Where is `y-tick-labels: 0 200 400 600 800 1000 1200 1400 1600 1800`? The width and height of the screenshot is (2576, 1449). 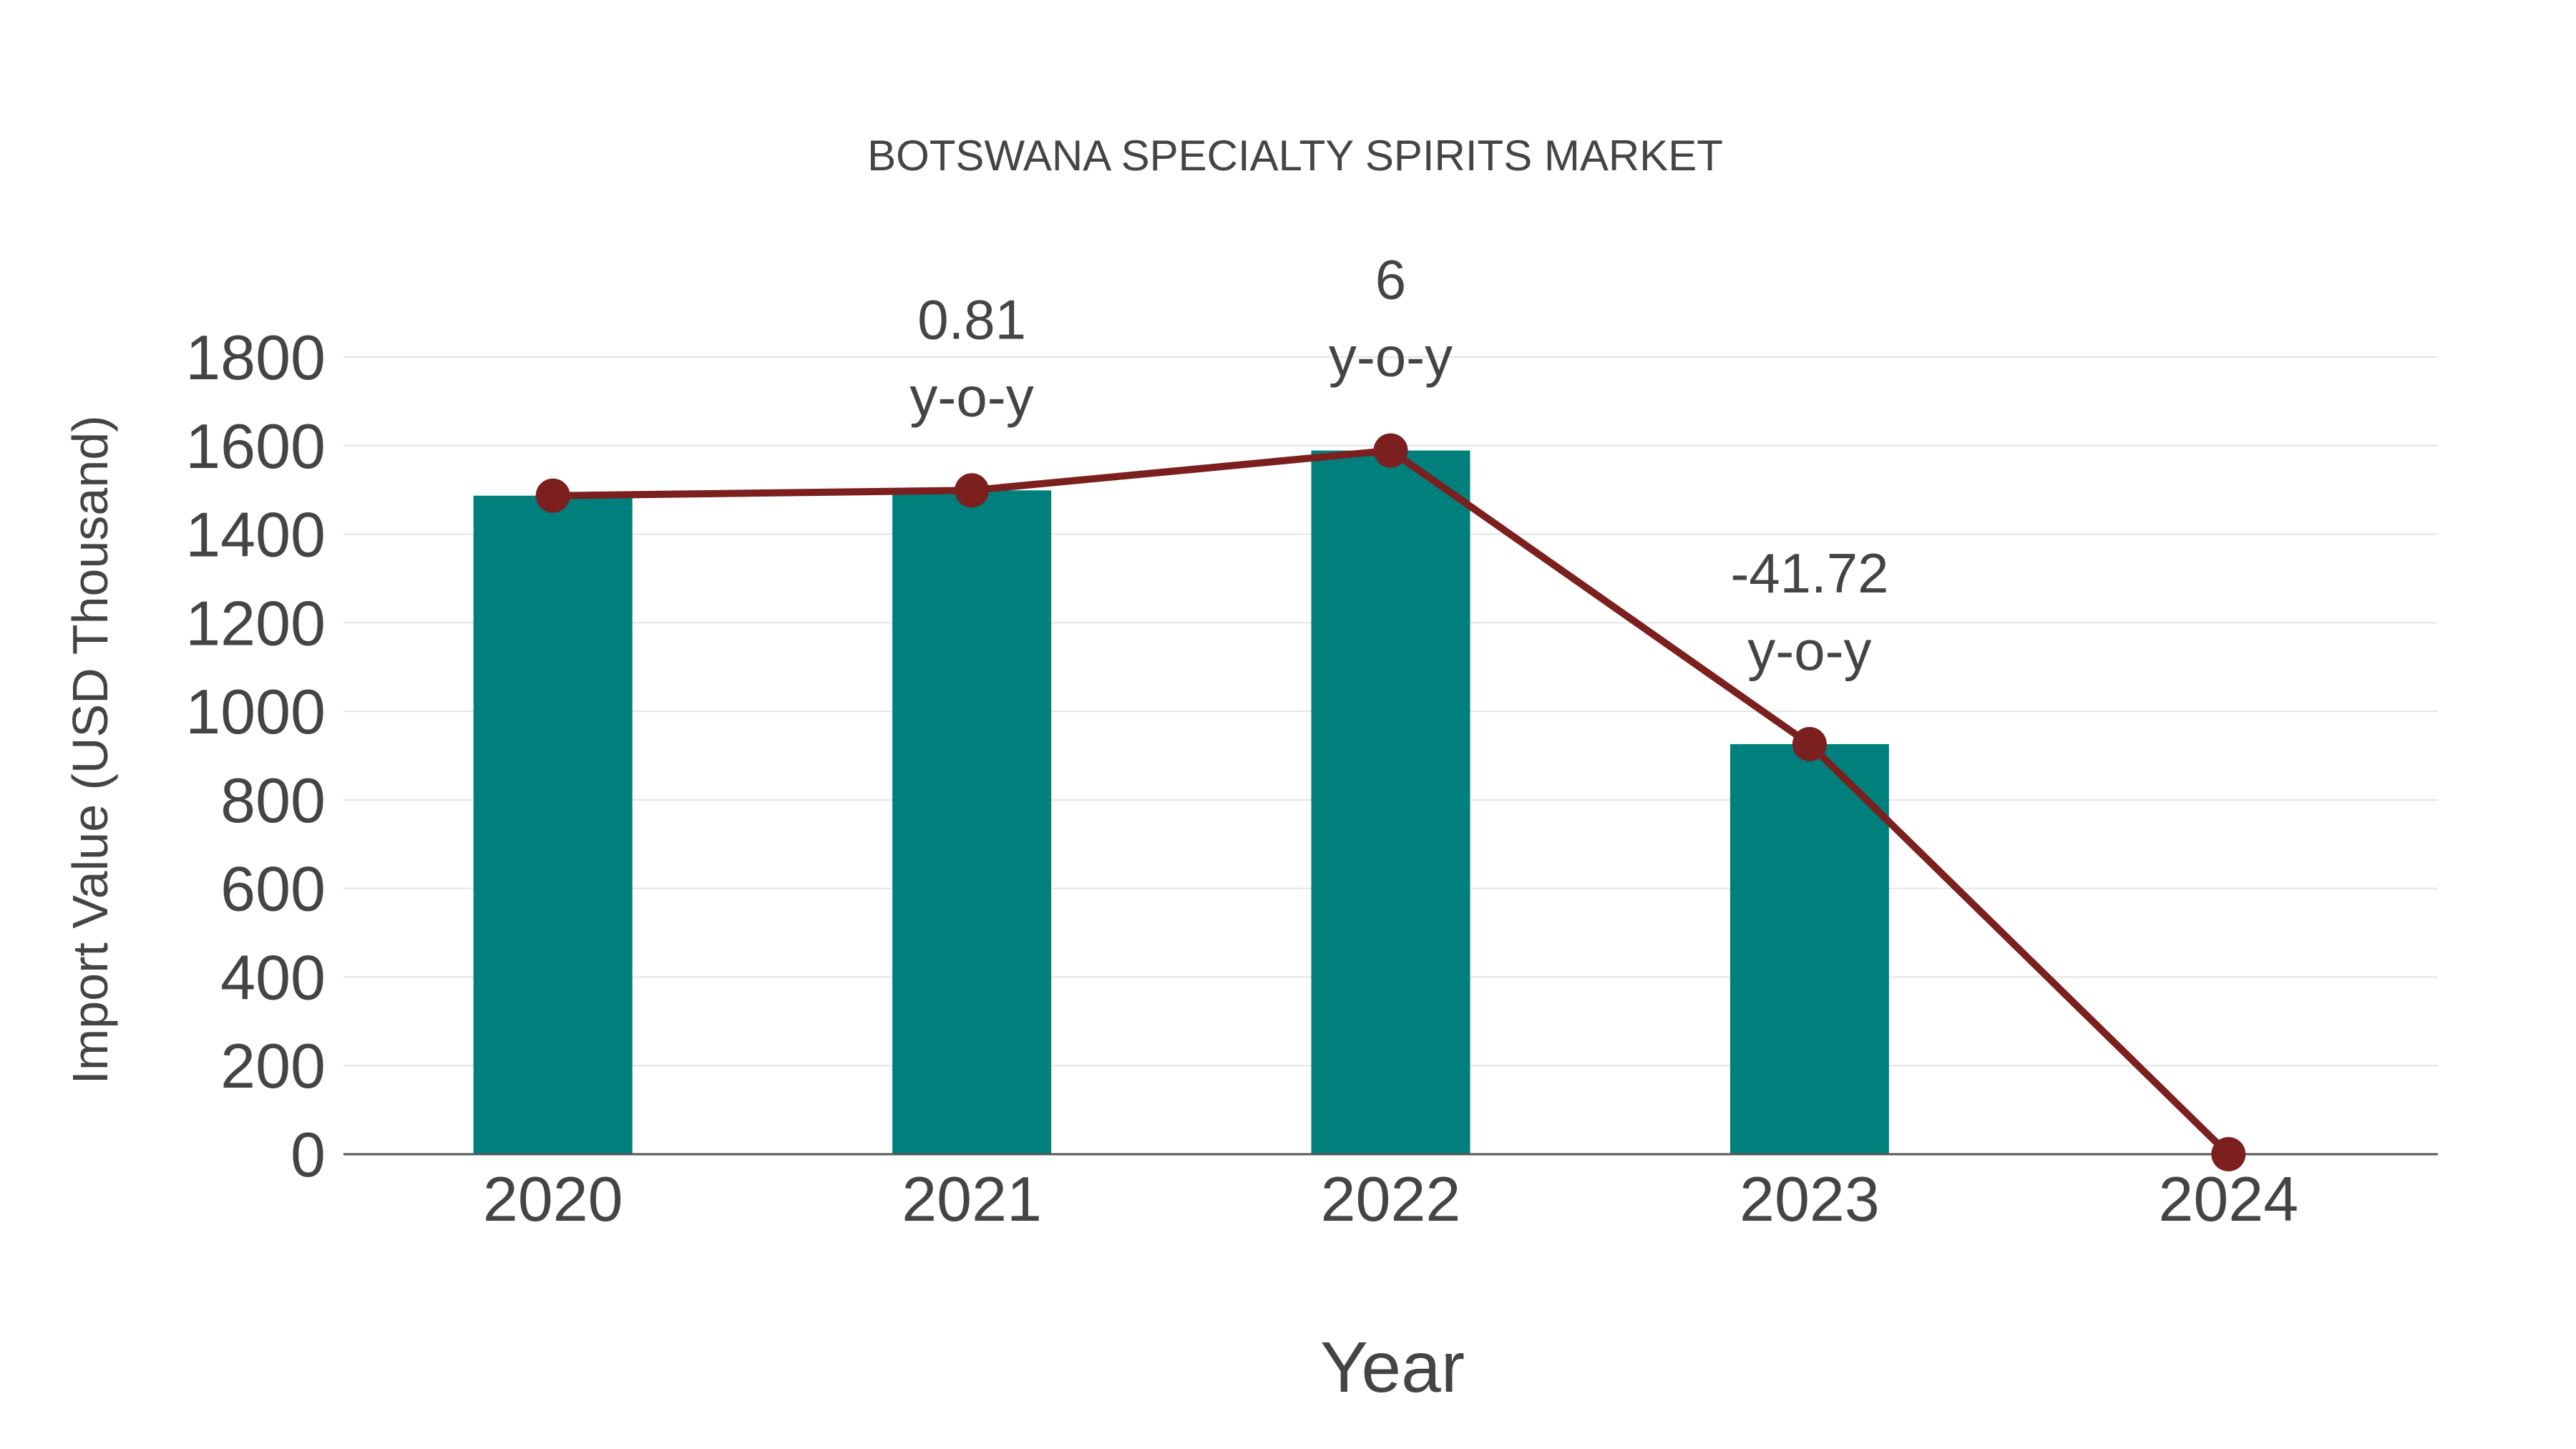 y-tick-labels: 0 200 400 600 800 1000 1200 1400 1600 1800 is located at coordinates (255, 756).